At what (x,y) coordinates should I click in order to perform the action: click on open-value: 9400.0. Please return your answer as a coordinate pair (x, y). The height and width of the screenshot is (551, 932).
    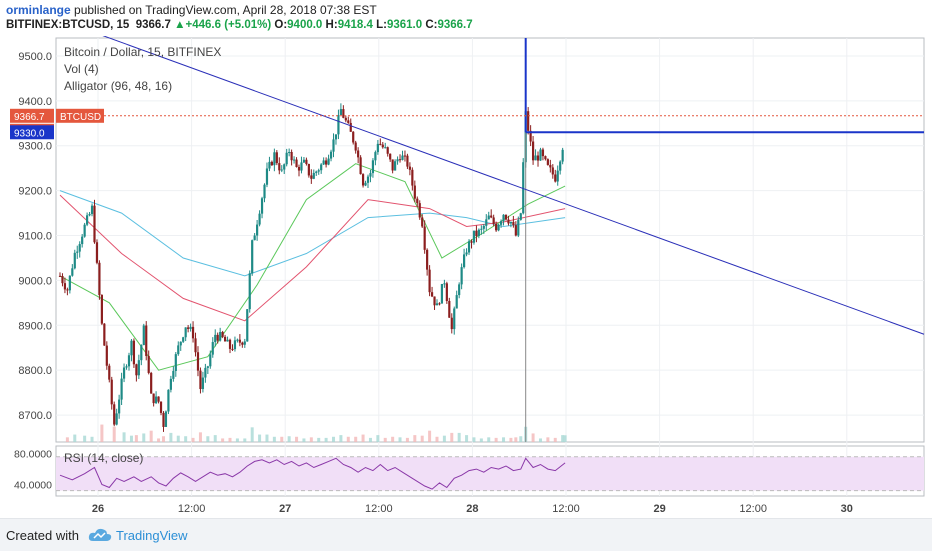
    Looking at the image, I should click on (305, 25).